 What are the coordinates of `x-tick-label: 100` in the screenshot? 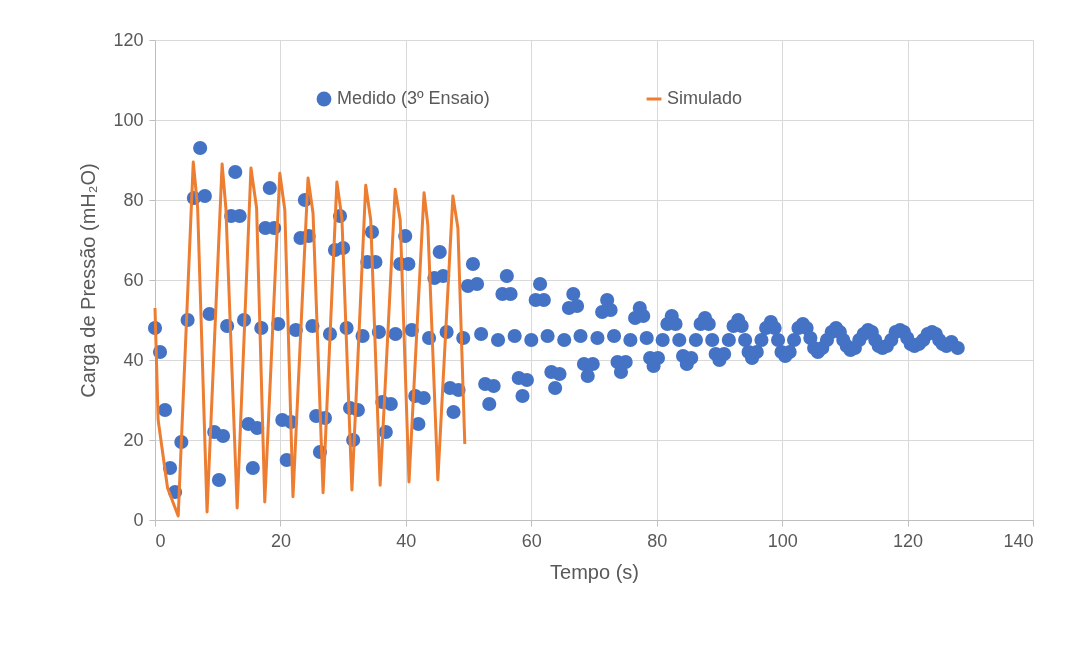 It's located at (782, 540).